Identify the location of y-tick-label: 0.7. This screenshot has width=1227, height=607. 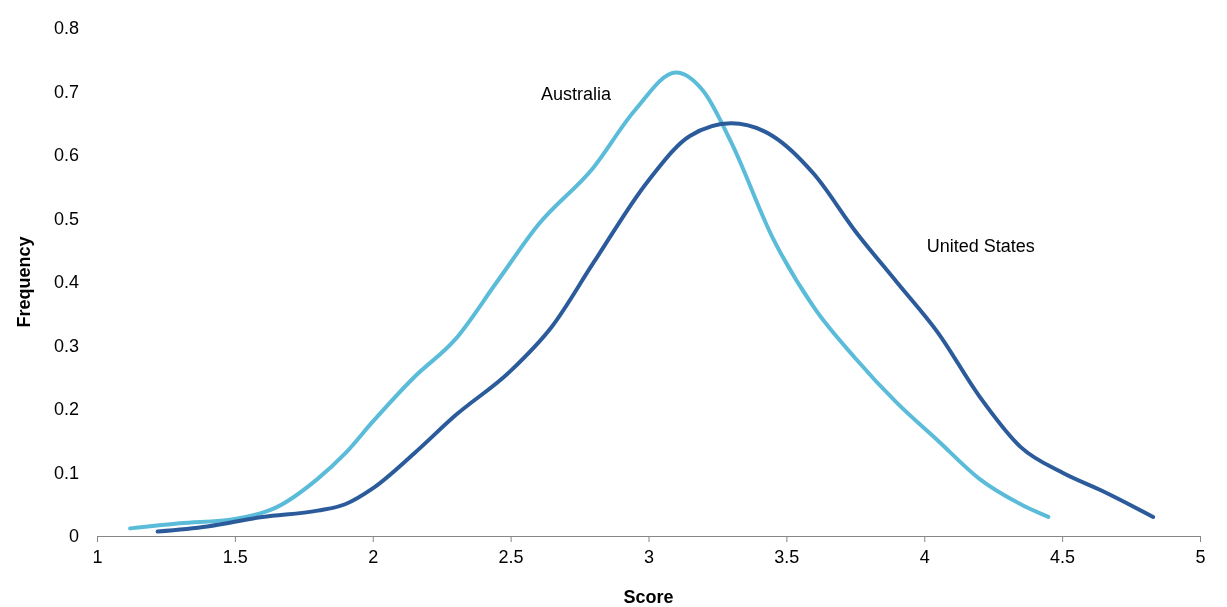
(66, 91).